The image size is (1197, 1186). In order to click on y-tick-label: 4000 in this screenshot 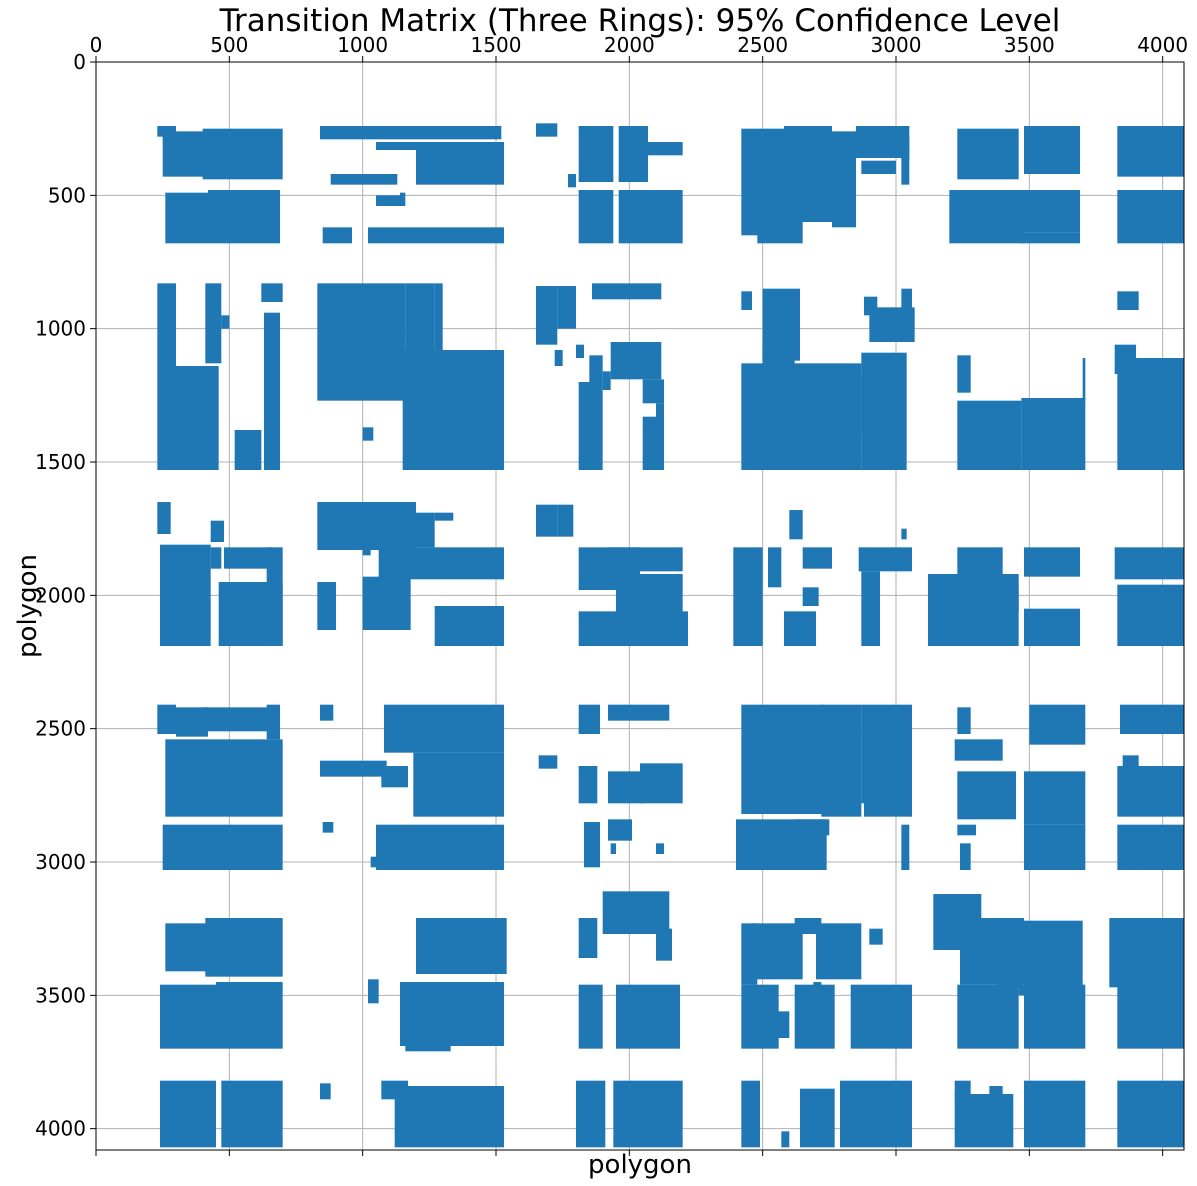, I will do `click(60, 1129)`.